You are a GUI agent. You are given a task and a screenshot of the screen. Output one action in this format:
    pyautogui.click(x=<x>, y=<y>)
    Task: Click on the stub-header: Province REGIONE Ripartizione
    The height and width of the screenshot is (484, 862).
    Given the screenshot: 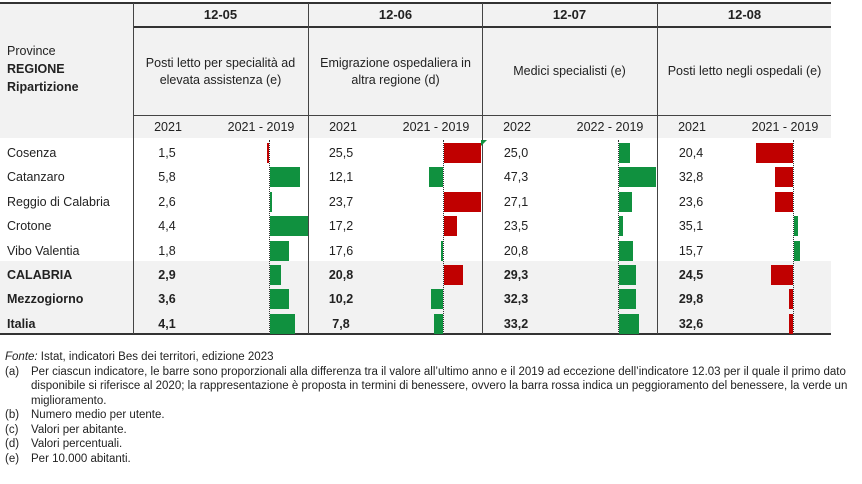 What is the action you would take?
    pyautogui.click(x=43, y=69)
    